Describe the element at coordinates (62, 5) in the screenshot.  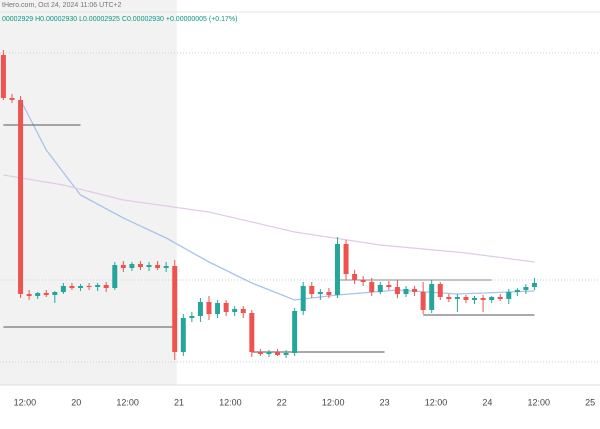
I see `chart-title: tHero.com, Oct 24, 2024 11:06 UTC+2` at that location.